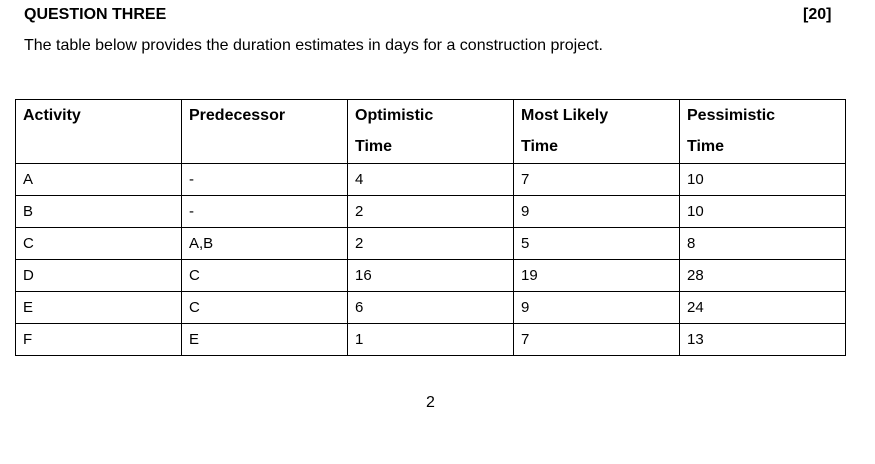 This screenshot has height=464, width=875. Describe the element at coordinates (596, 275) in the screenshot. I see `table-cell: 19` at that location.